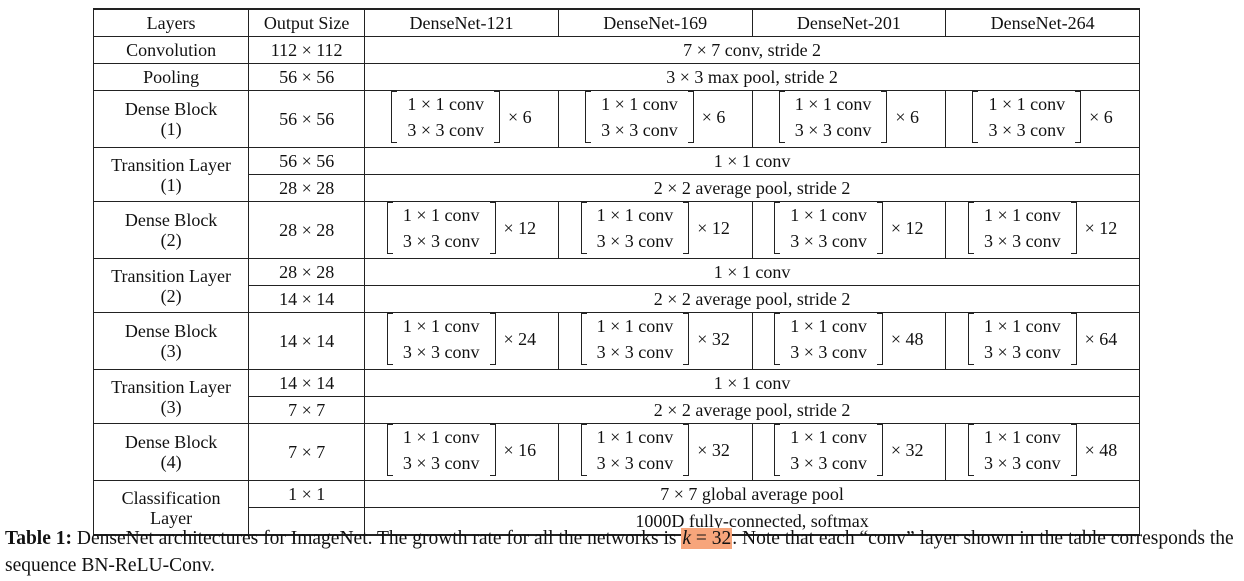  I want to click on layer-name: Dense Block (4), so click(171, 452).